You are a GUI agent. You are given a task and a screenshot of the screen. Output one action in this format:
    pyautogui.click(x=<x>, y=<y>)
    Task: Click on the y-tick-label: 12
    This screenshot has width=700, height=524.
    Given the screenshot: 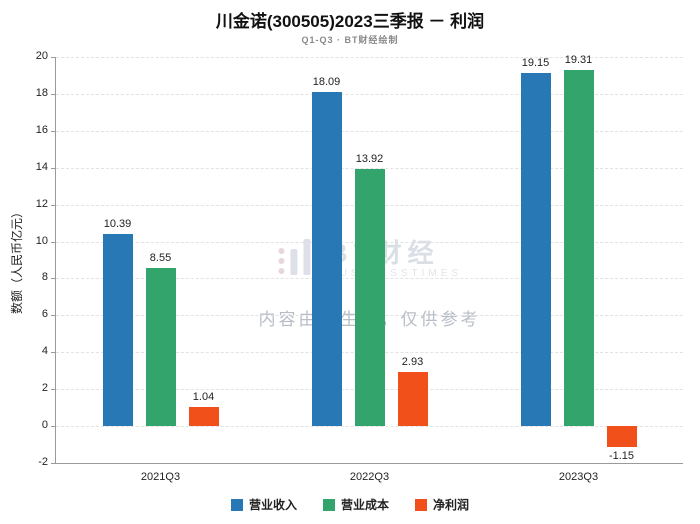 What is the action you would take?
    pyautogui.click(x=41, y=203)
    